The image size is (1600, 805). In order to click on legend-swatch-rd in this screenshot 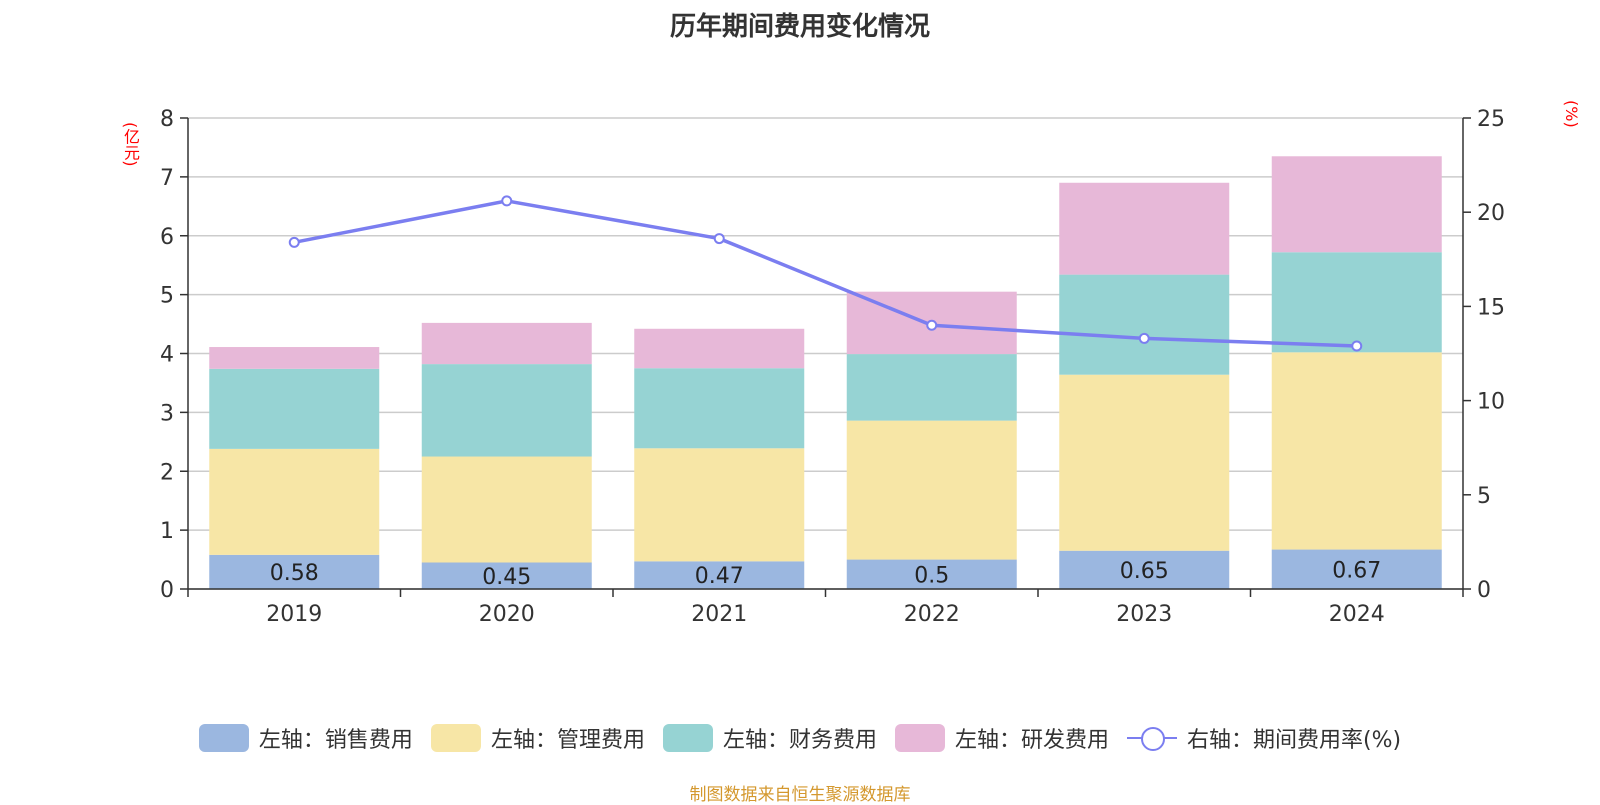, I will do `click(919, 738)`.